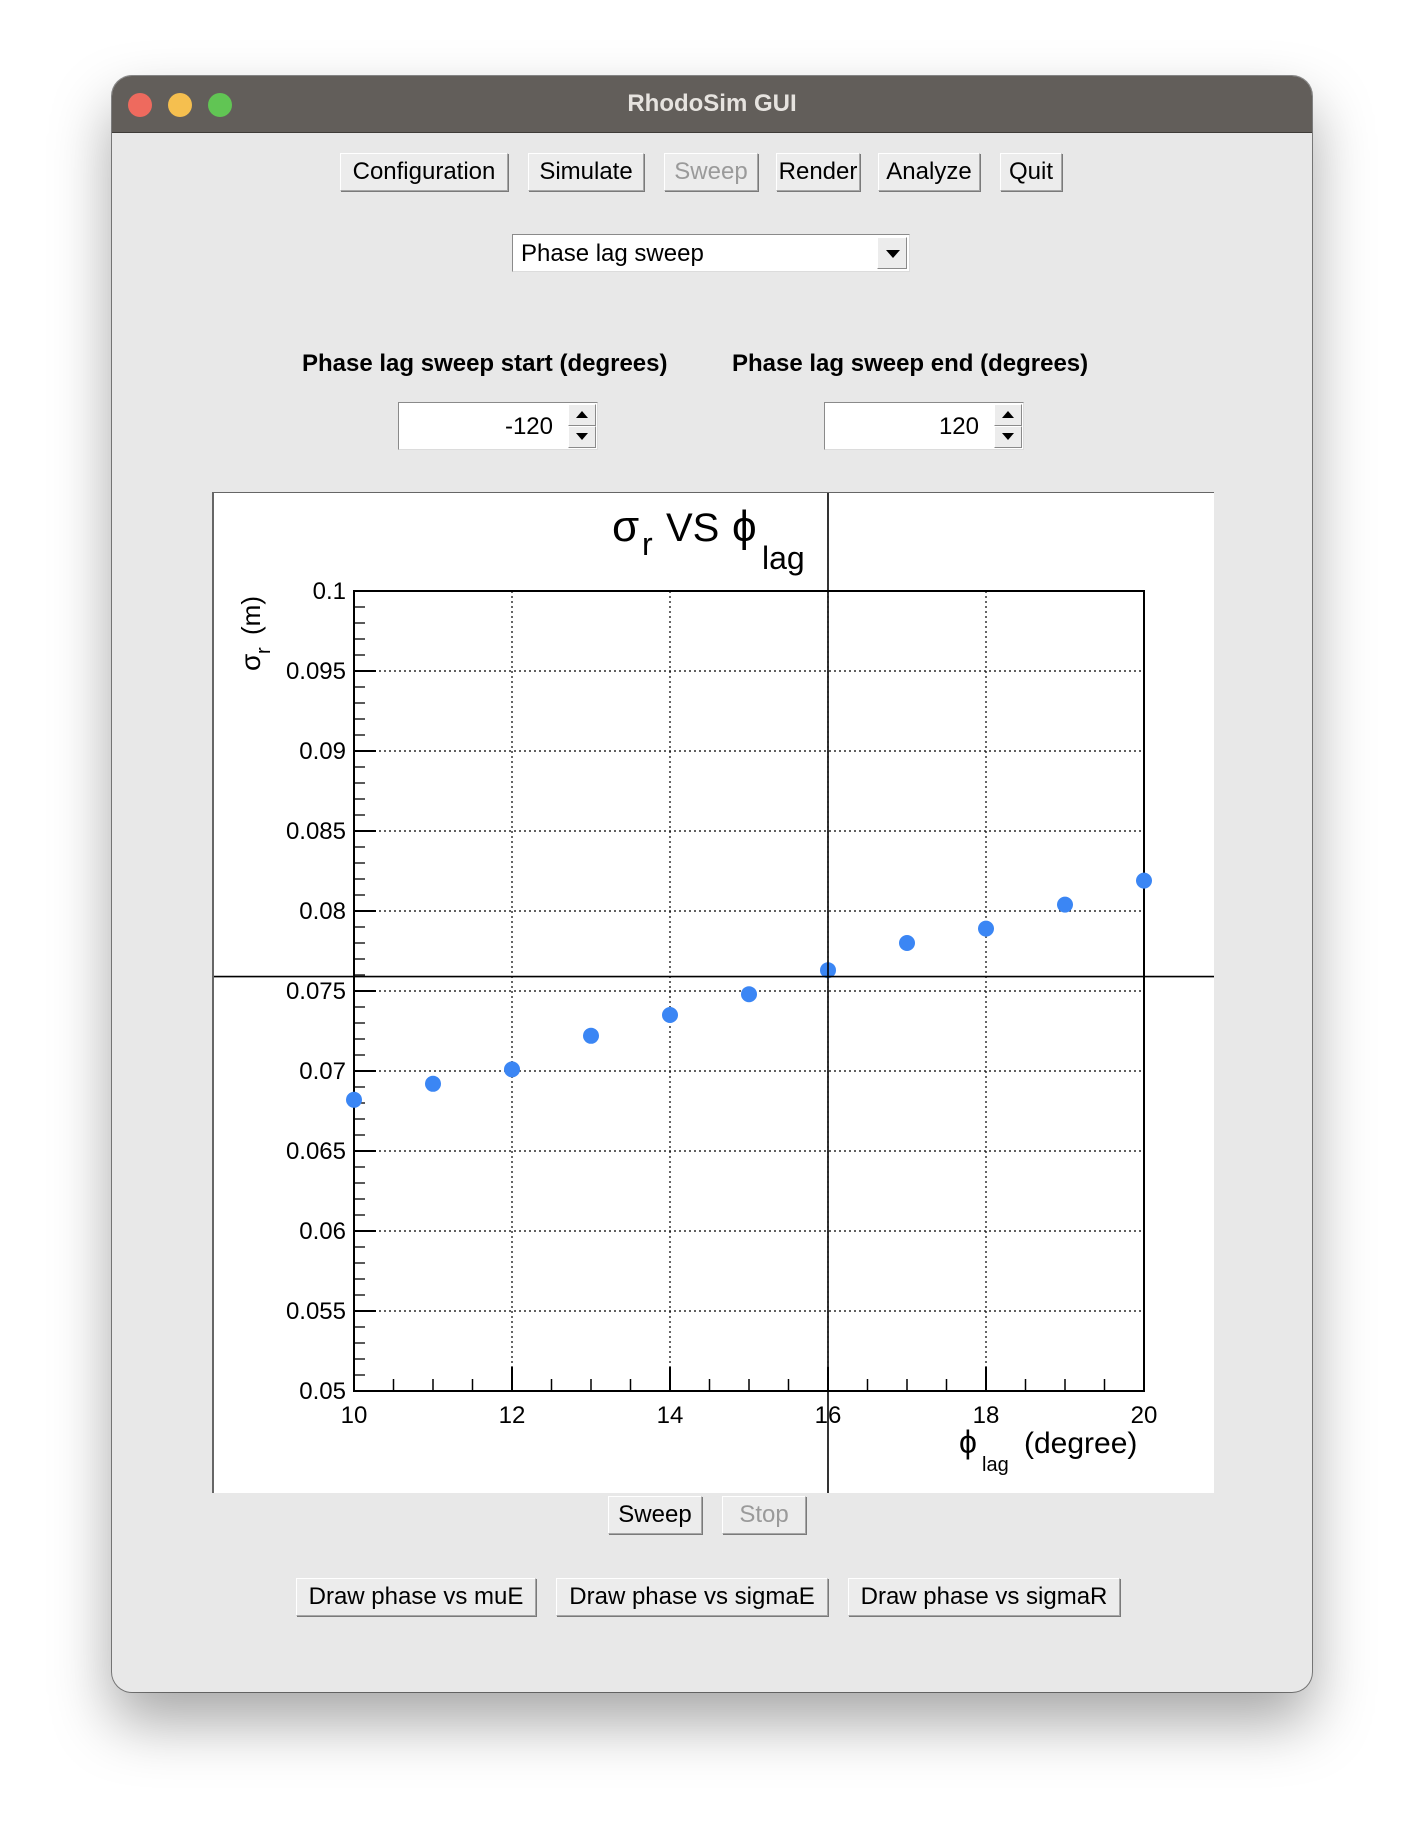 This screenshot has height=1840, width=1424. What do you see at coordinates (744, 526) in the screenshot?
I see `chart-title-phi: ϕ` at bounding box center [744, 526].